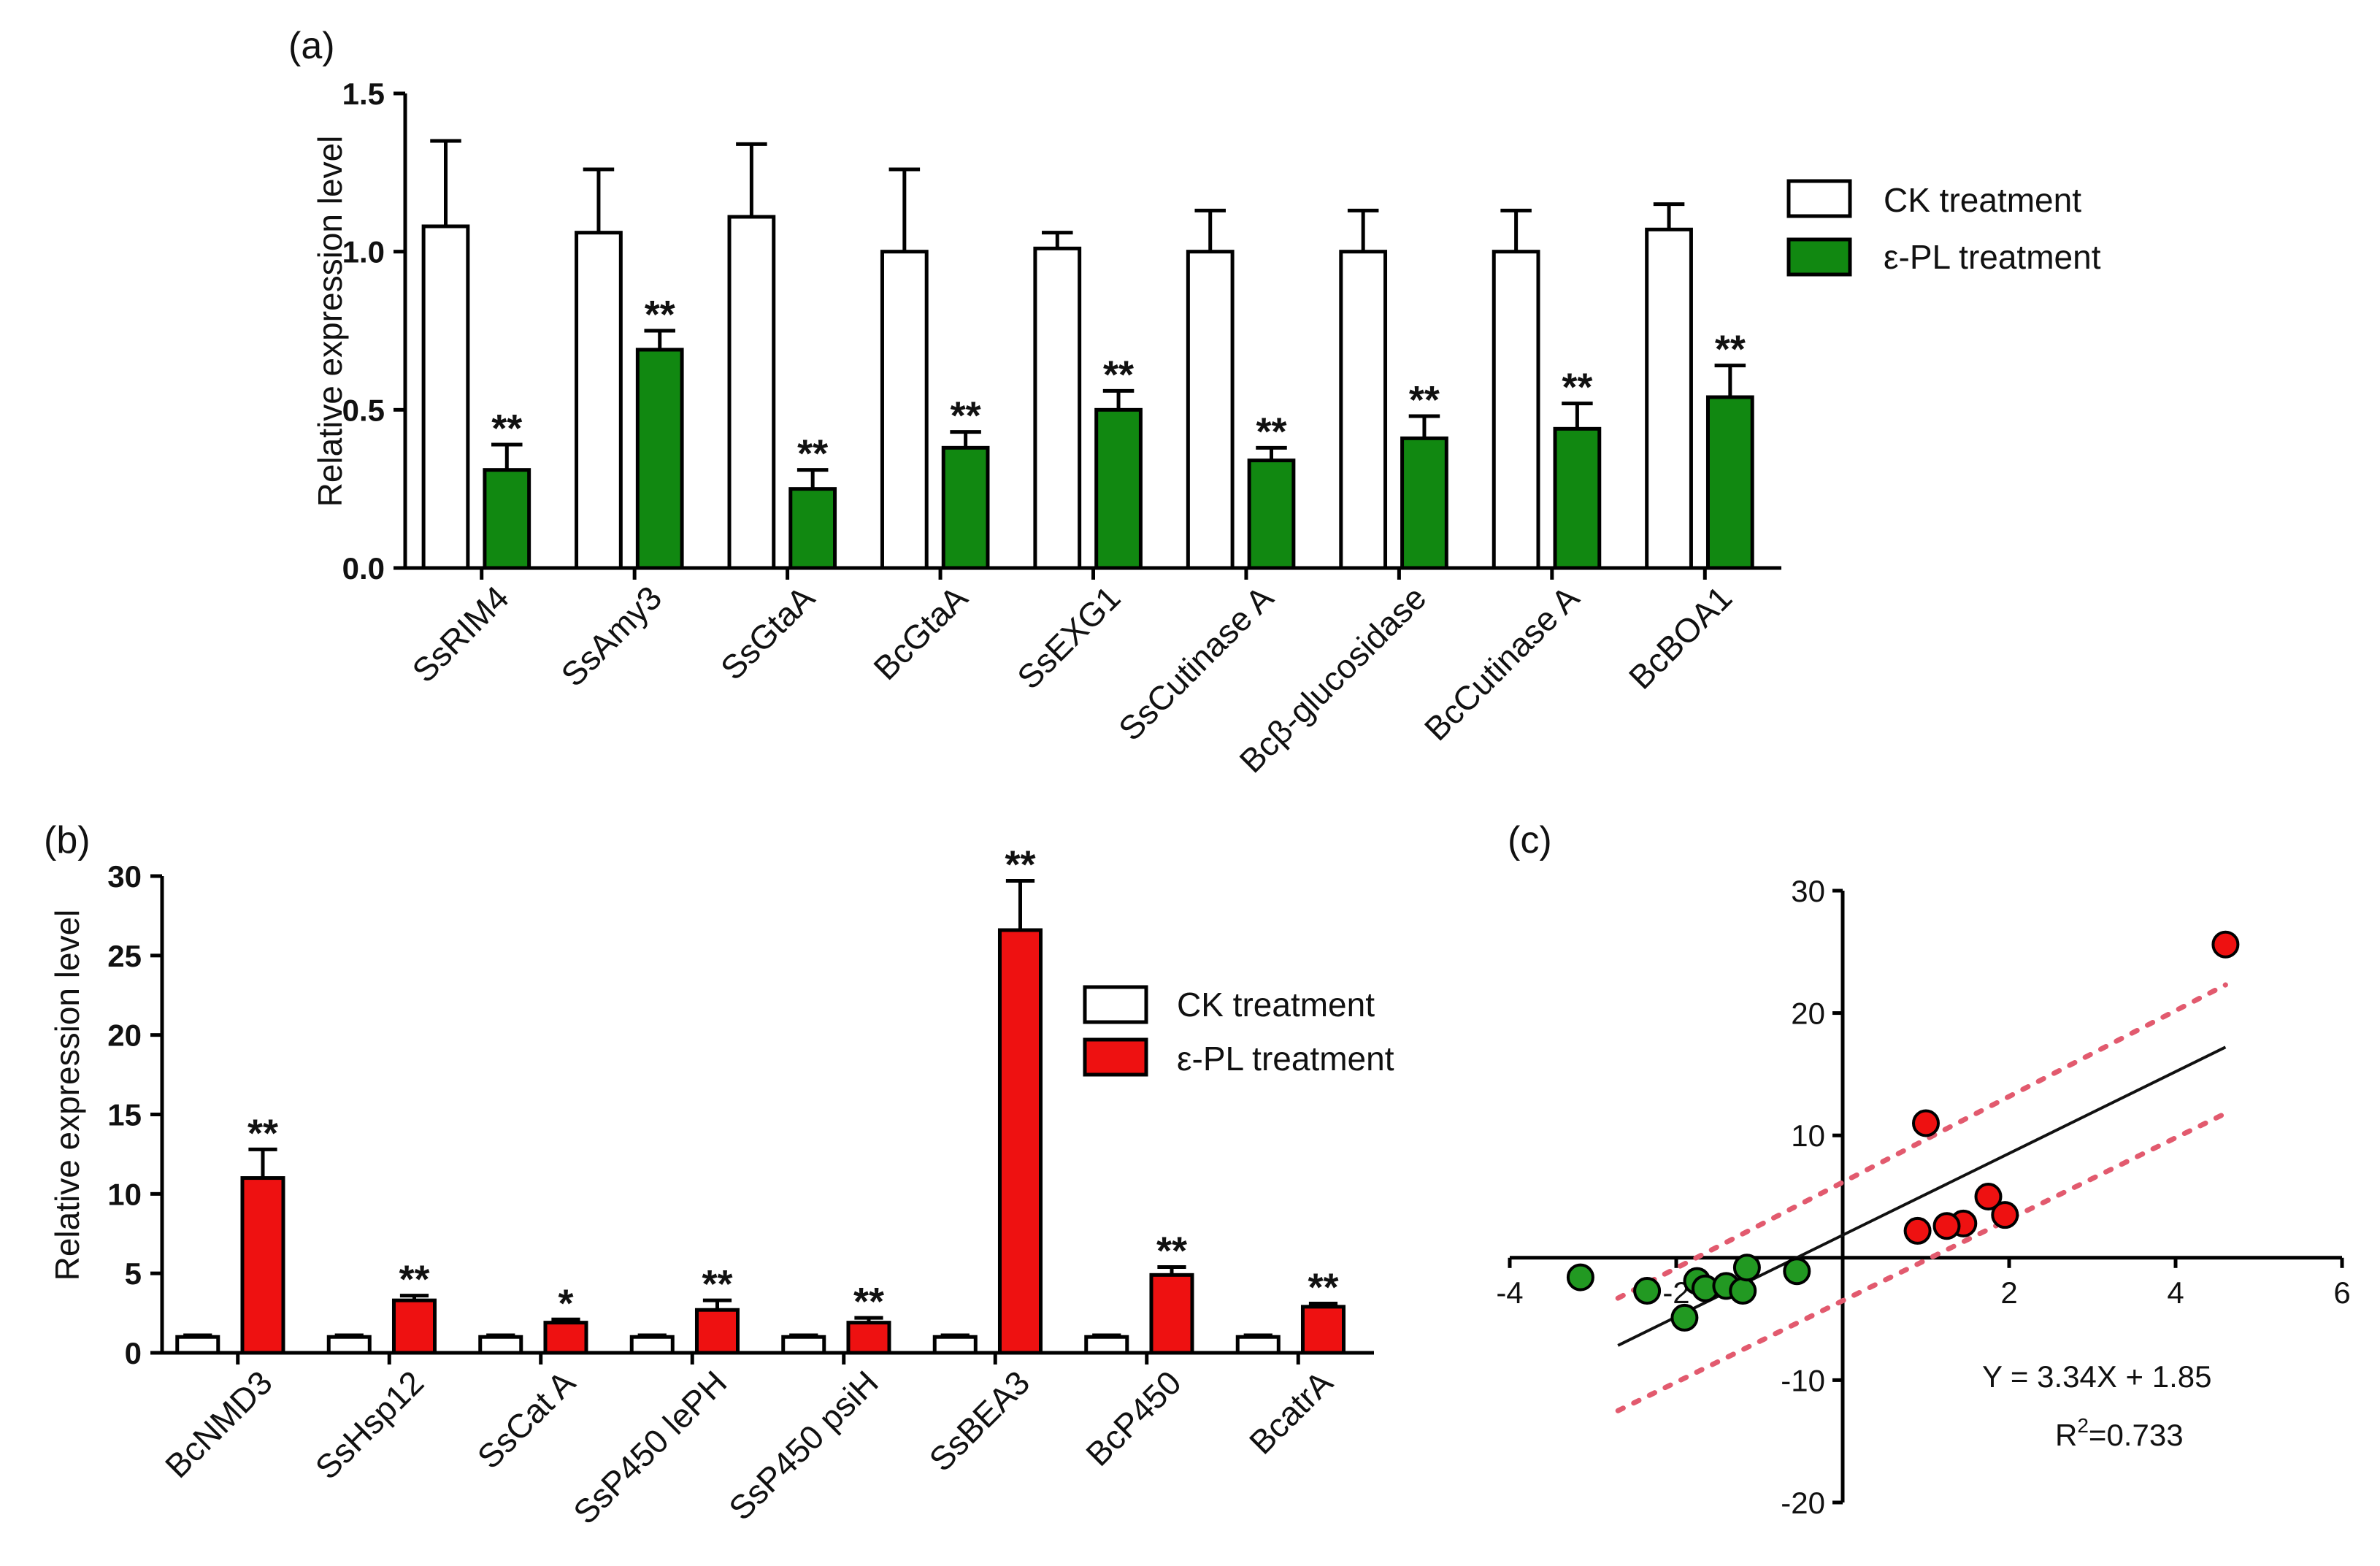 The height and width of the screenshot is (1566, 2380). What do you see at coordinates (2175, 1292) in the screenshot?
I see `x-tick-label: 4` at bounding box center [2175, 1292].